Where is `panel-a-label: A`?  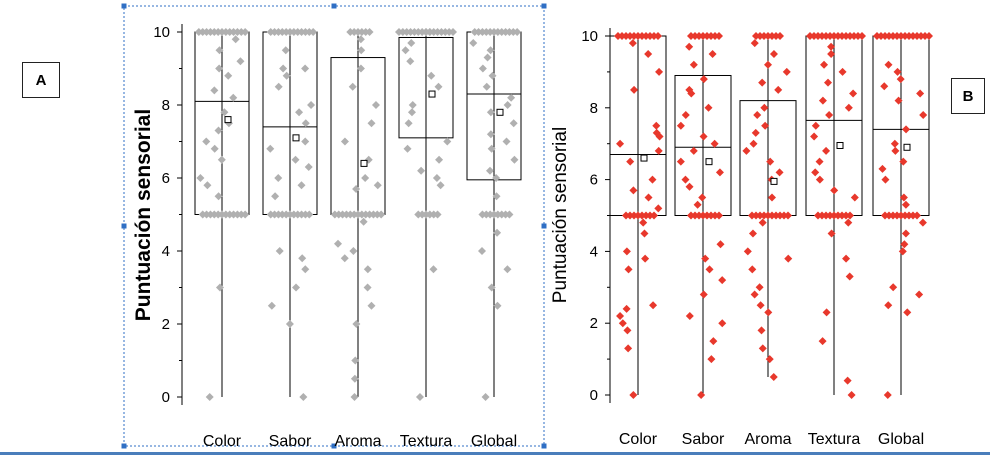 panel-a-label: A is located at coordinates (41, 80).